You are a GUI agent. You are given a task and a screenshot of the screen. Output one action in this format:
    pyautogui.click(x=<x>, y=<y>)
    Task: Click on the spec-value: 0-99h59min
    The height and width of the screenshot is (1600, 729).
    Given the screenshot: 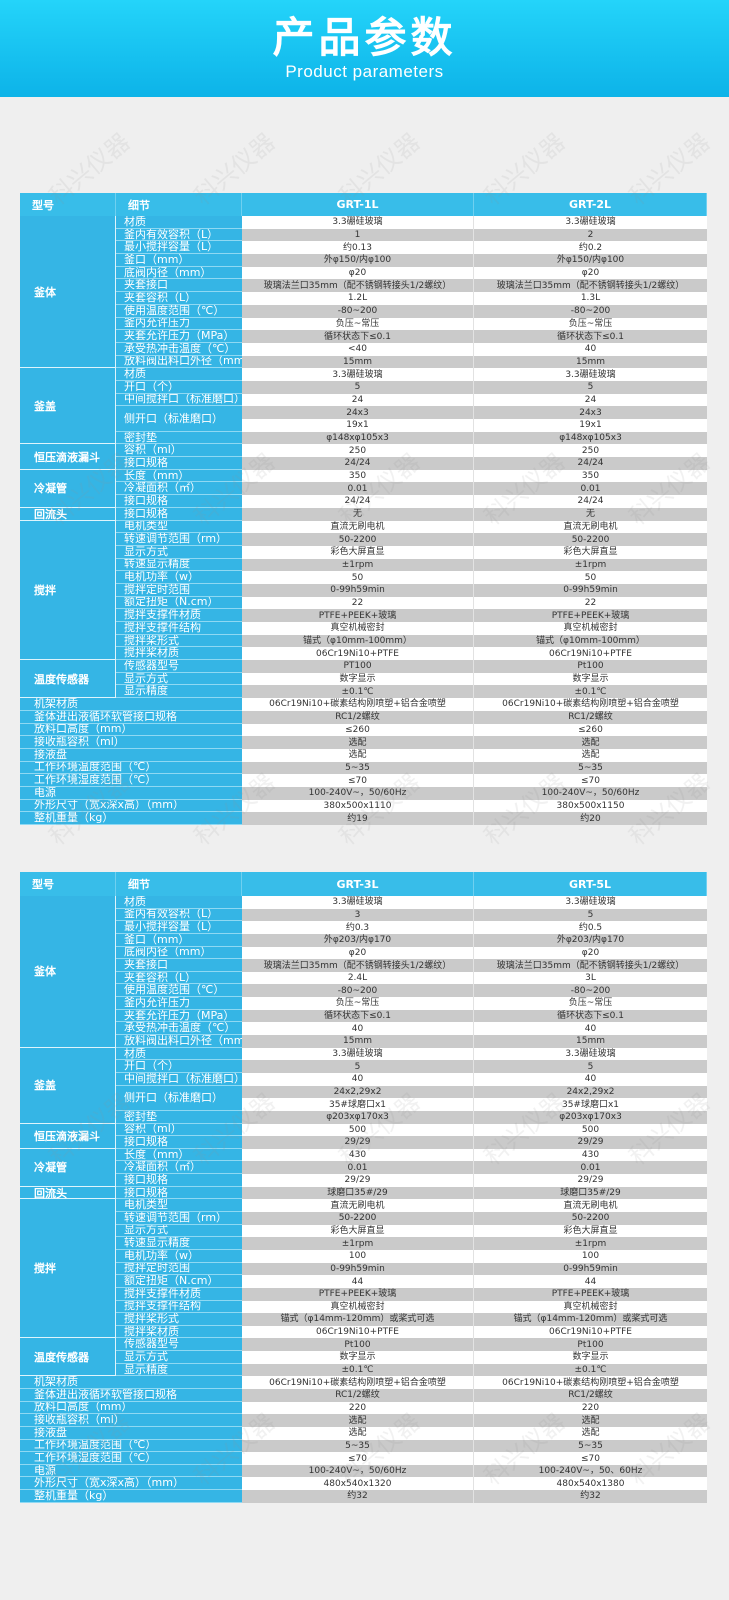 What is the action you would take?
    pyautogui.click(x=358, y=590)
    